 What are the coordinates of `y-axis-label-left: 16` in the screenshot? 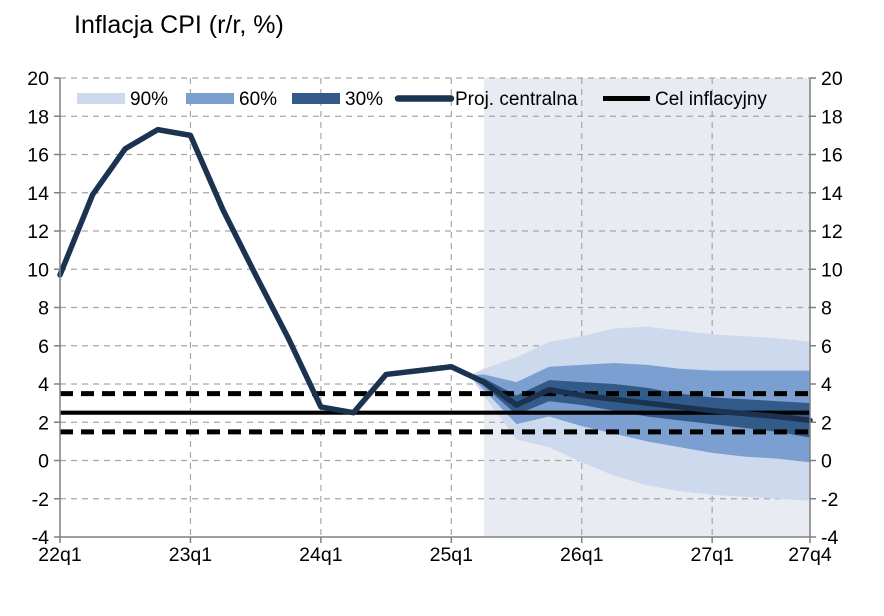 It's located at (38, 156).